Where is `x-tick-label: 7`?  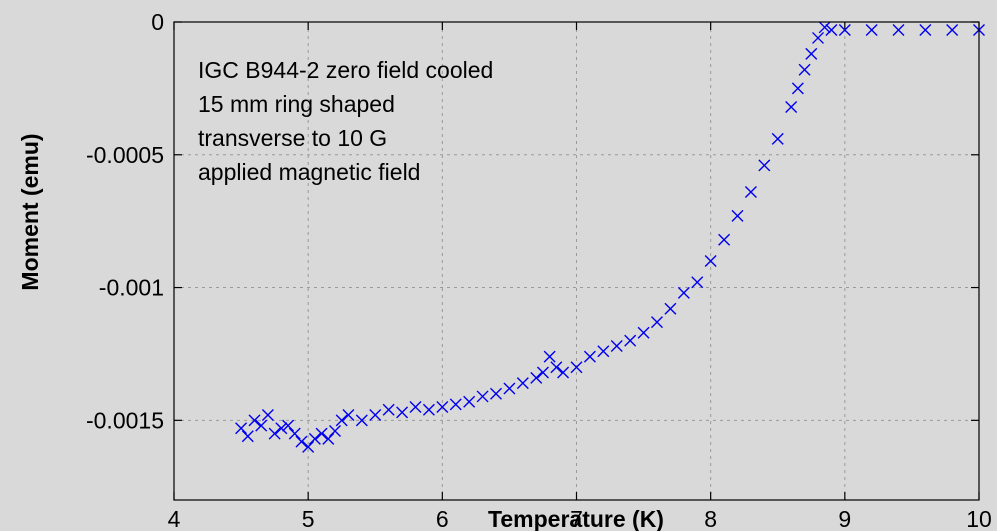 x-tick-label: 7 is located at coordinates (576, 518).